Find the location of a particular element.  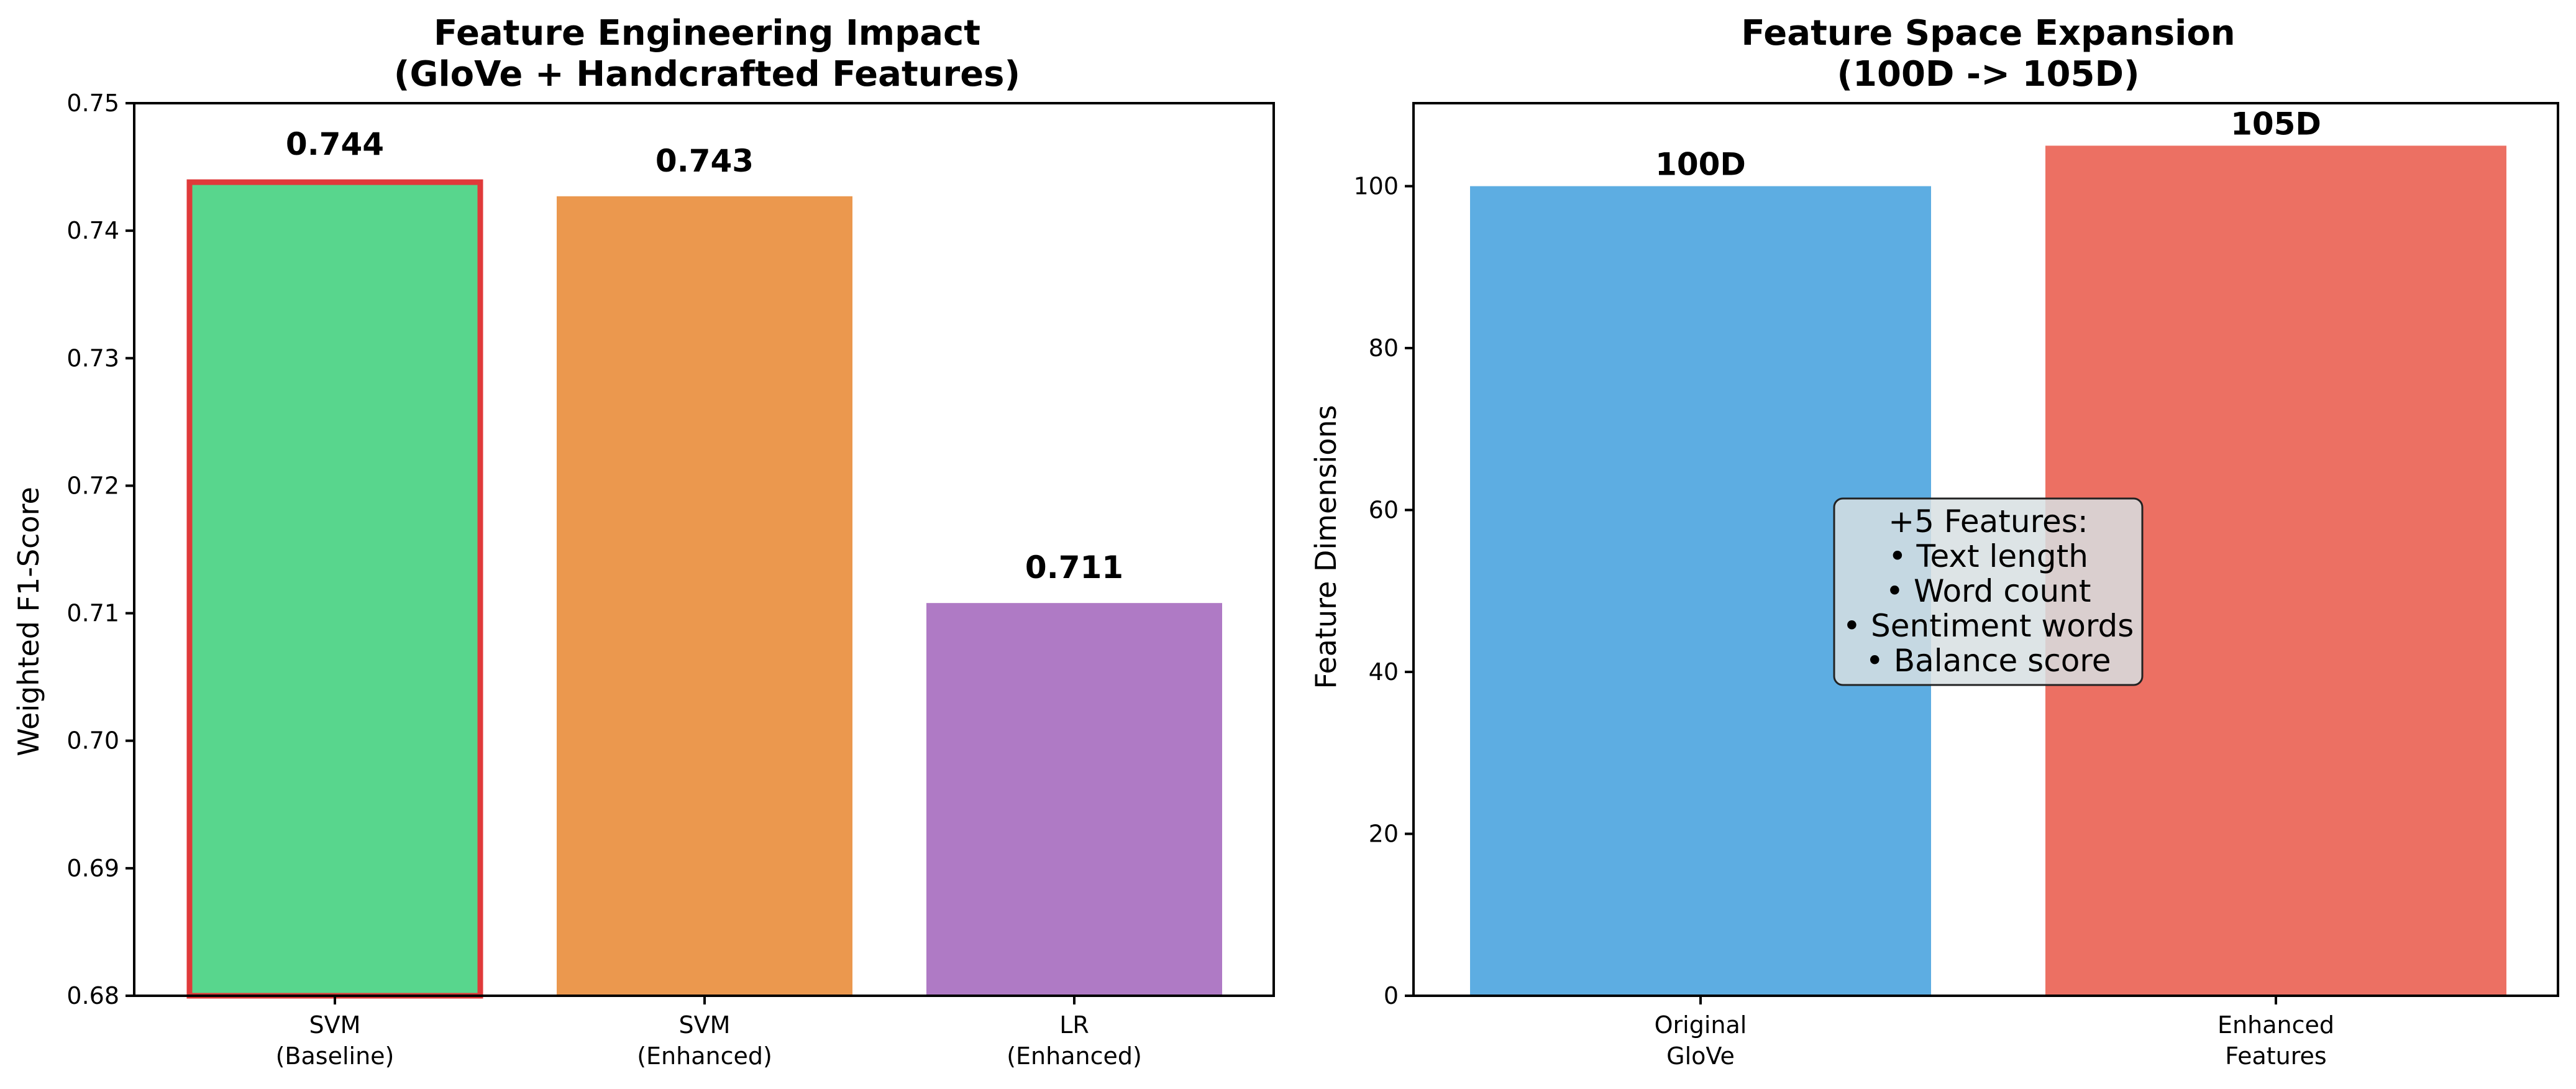

y-tick-label: 0.74 is located at coordinates (92, 230).